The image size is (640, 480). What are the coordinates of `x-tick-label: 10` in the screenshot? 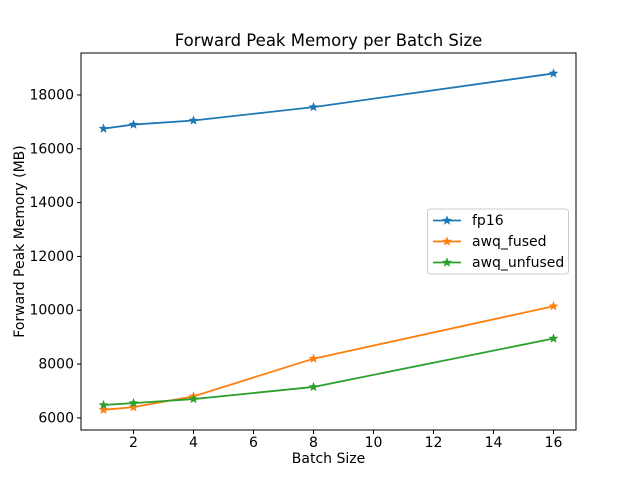 It's located at (374, 443).